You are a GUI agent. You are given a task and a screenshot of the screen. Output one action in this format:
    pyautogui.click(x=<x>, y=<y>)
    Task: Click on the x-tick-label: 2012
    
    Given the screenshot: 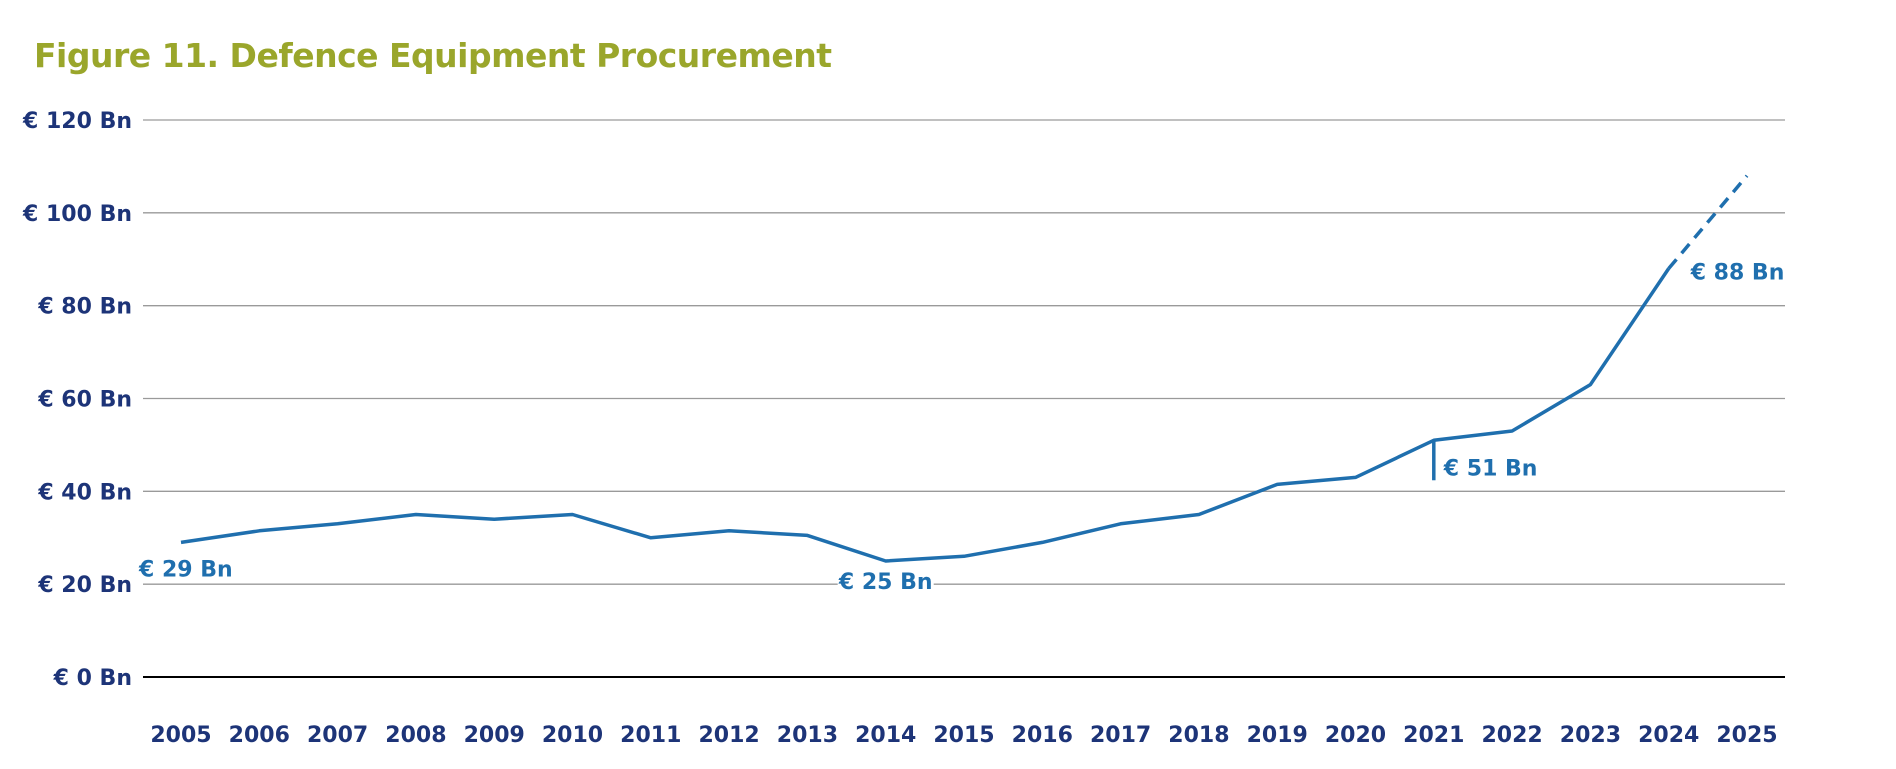 What is the action you would take?
    pyautogui.click(x=728, y=735)
    